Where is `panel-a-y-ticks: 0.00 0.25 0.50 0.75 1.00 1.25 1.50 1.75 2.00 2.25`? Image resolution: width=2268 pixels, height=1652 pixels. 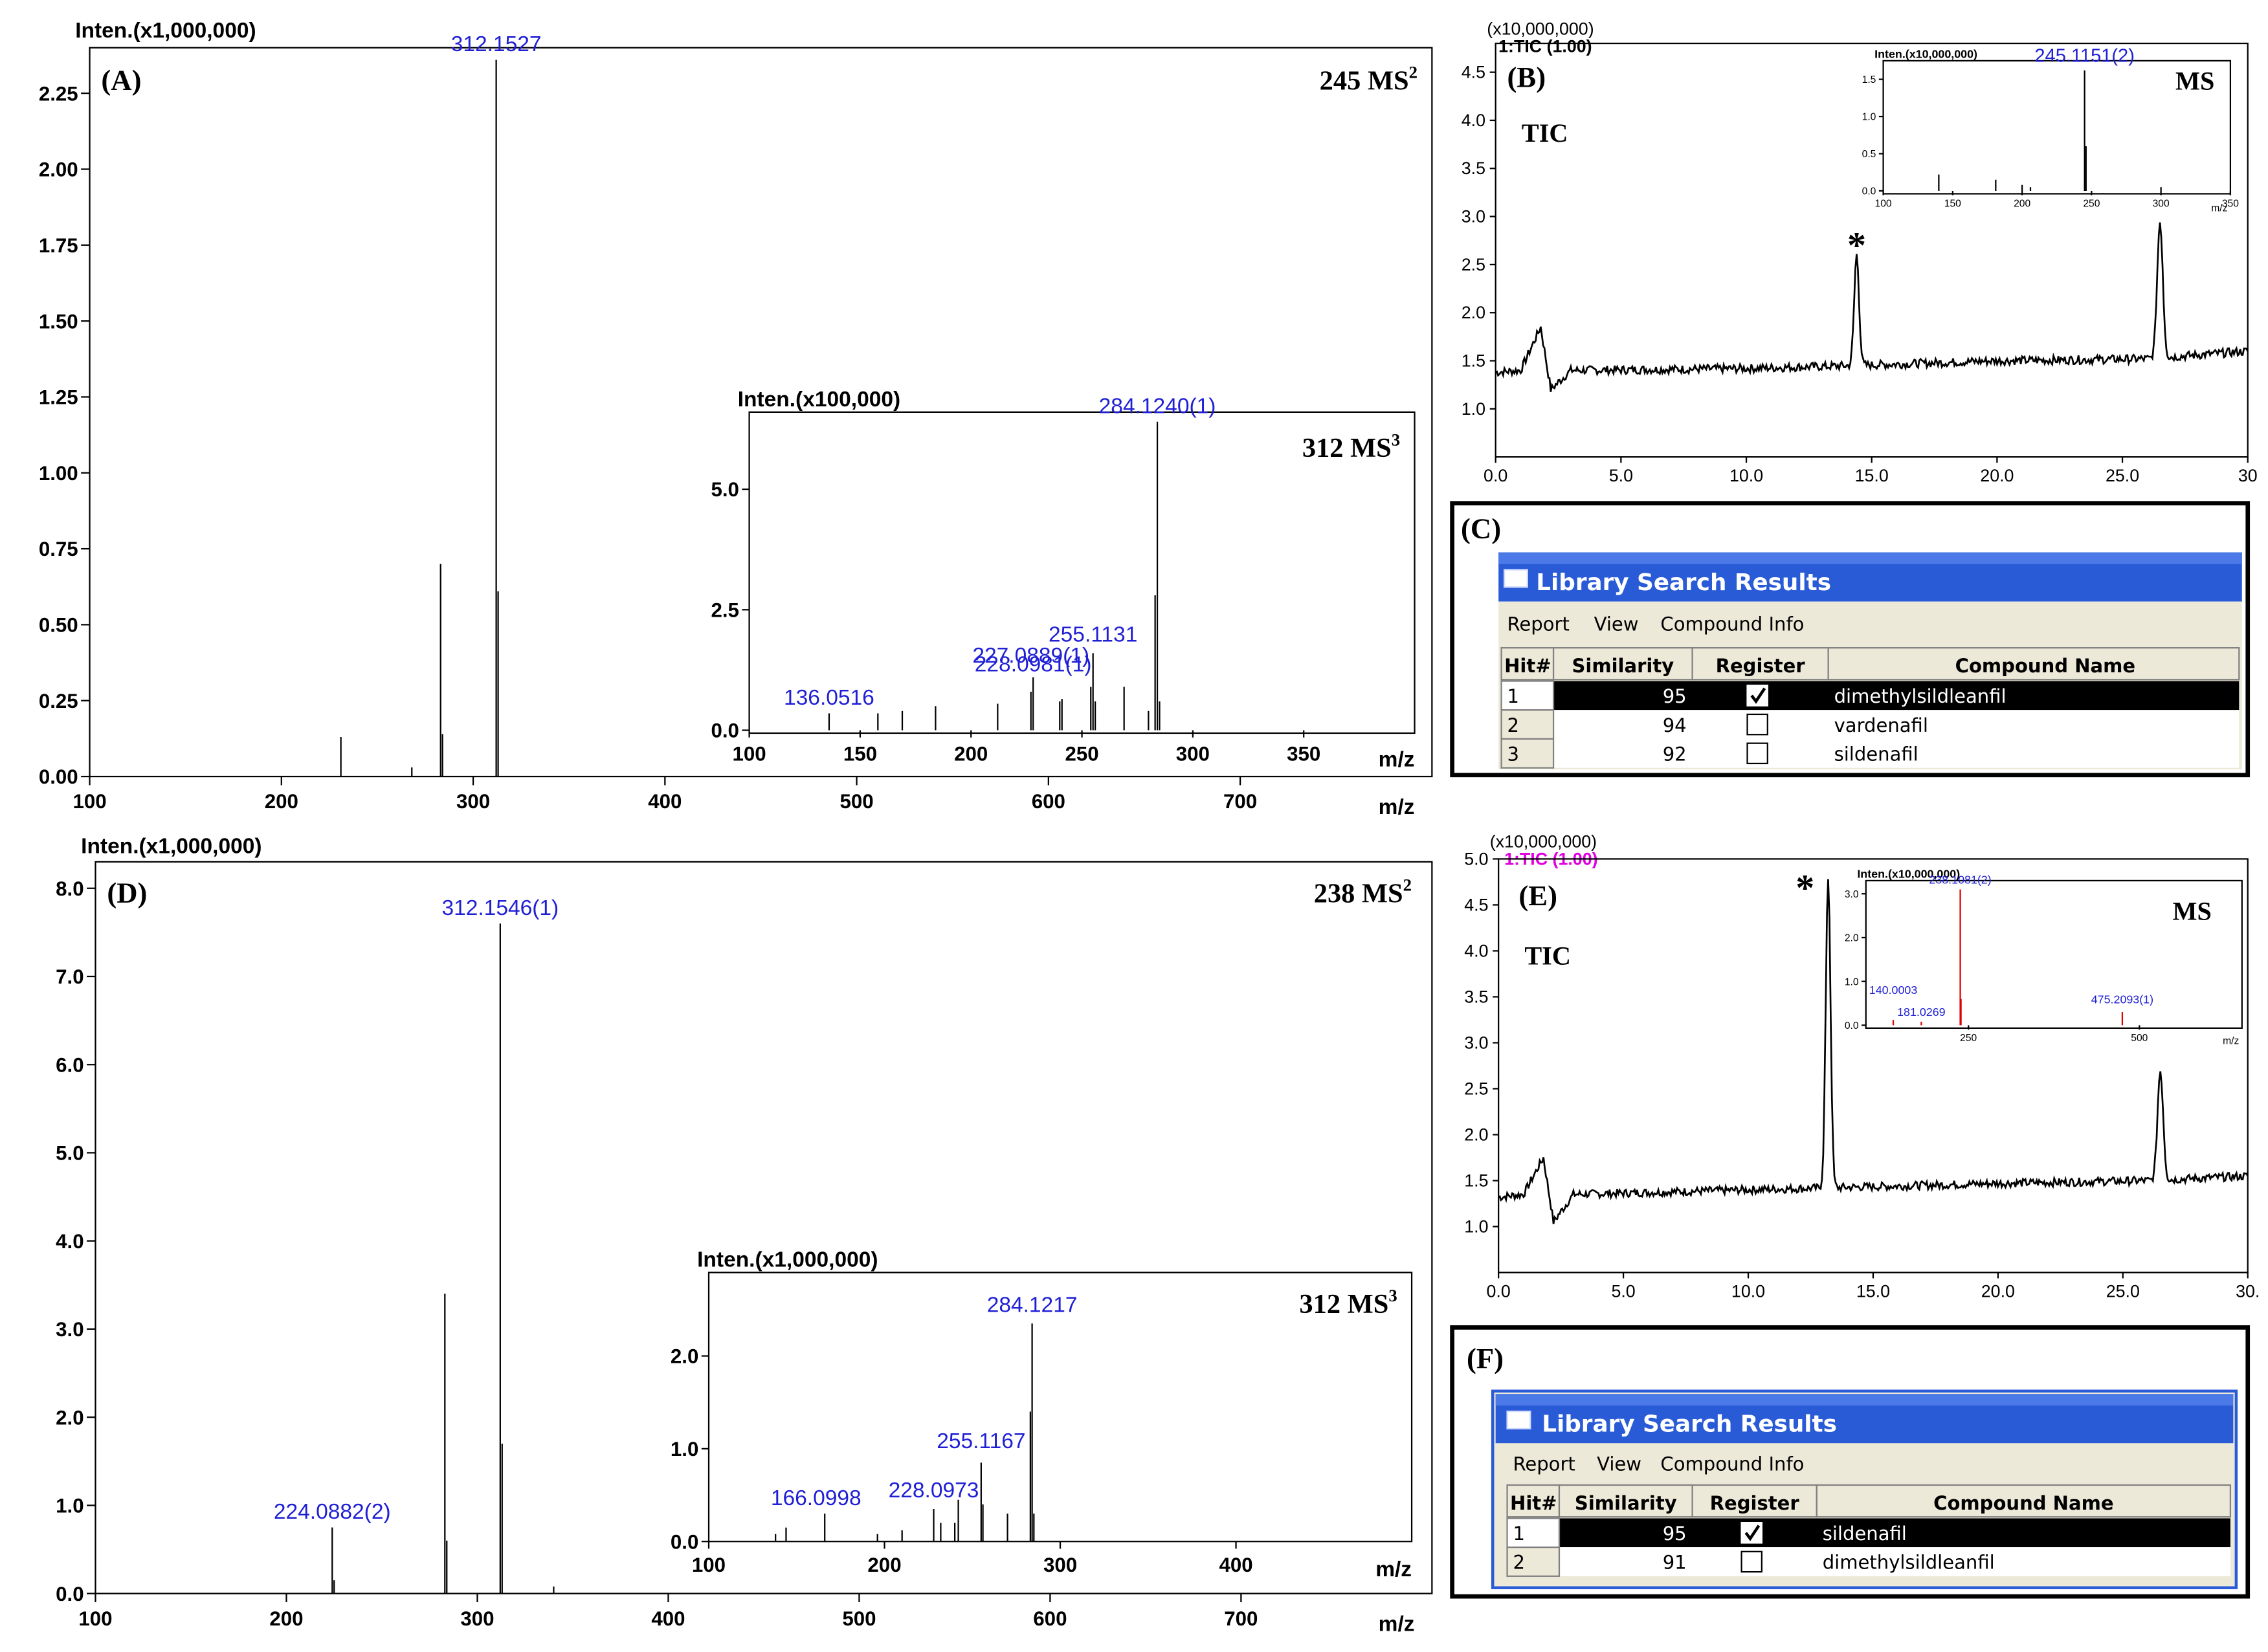
panel-a-y-ticks: 0.00 0.25 0.50 0.75 1.00 1.25 1.50 1.75 2.00 2.25 is located at coordinates (64, 435).